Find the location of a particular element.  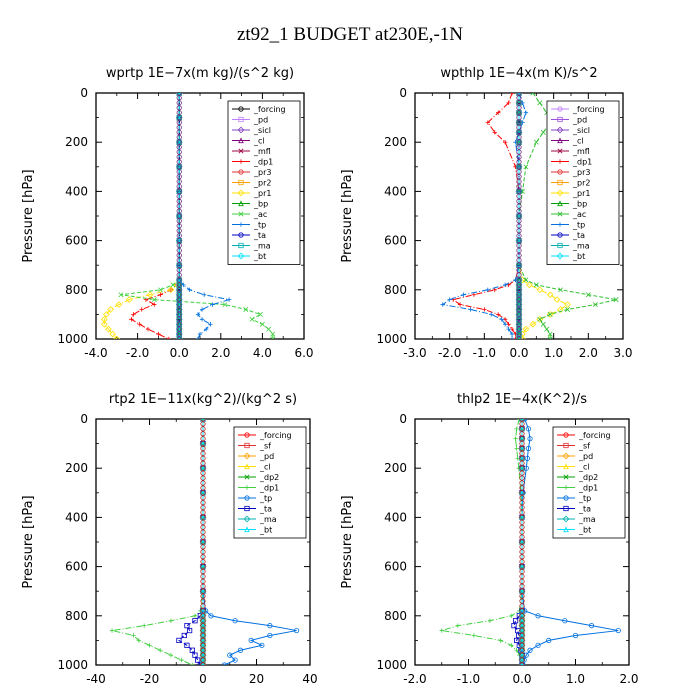

zero-line-markers is located at coordinates (522, 542).